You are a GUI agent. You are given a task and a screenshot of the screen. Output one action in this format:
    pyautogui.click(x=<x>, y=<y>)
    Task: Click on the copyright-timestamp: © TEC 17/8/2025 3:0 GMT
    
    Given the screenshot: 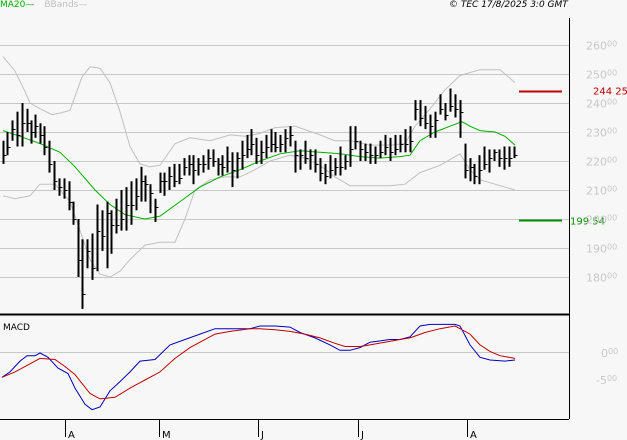 What is the action you would take?
    pyautogui.click(x=508, y=5)
    